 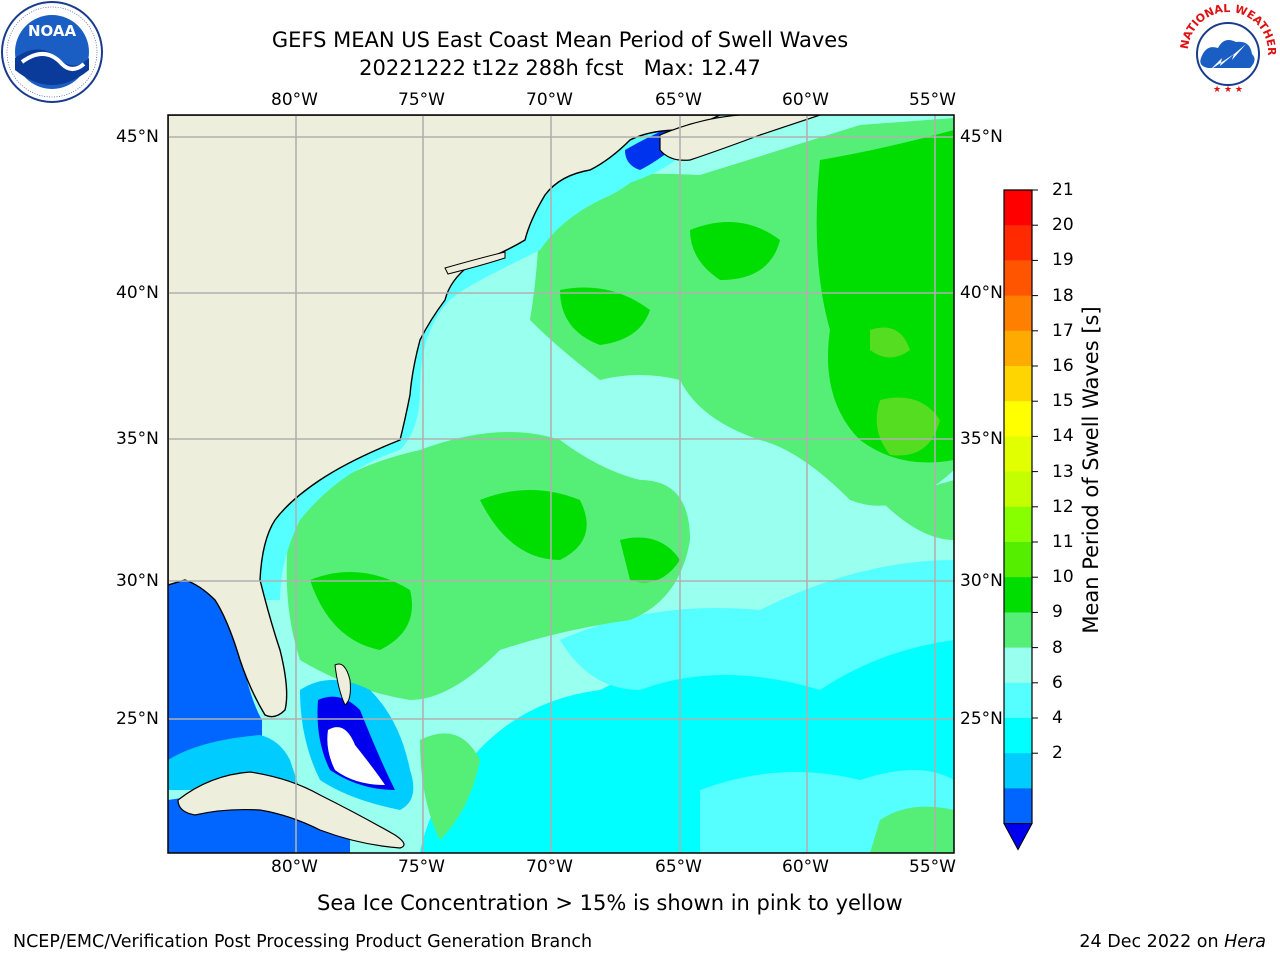 What do you see at coordinates (52, 52) in the screenshot?
I see `noaa-logo-icon: NOAA` at bounding box center [52, 52].